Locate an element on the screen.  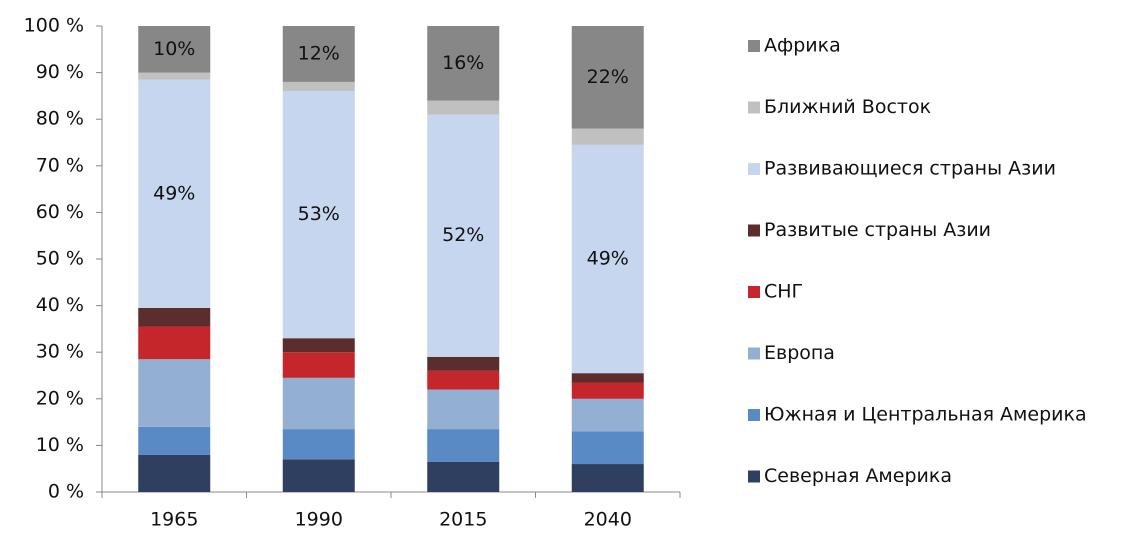
y-tick-label: 10 % is located at coordinates (60, 445).